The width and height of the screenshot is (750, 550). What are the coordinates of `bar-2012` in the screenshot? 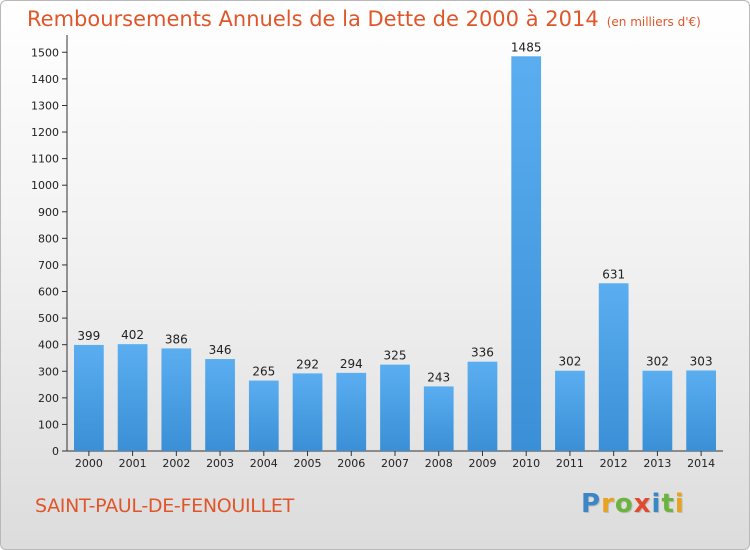 It's located at (613, 367).